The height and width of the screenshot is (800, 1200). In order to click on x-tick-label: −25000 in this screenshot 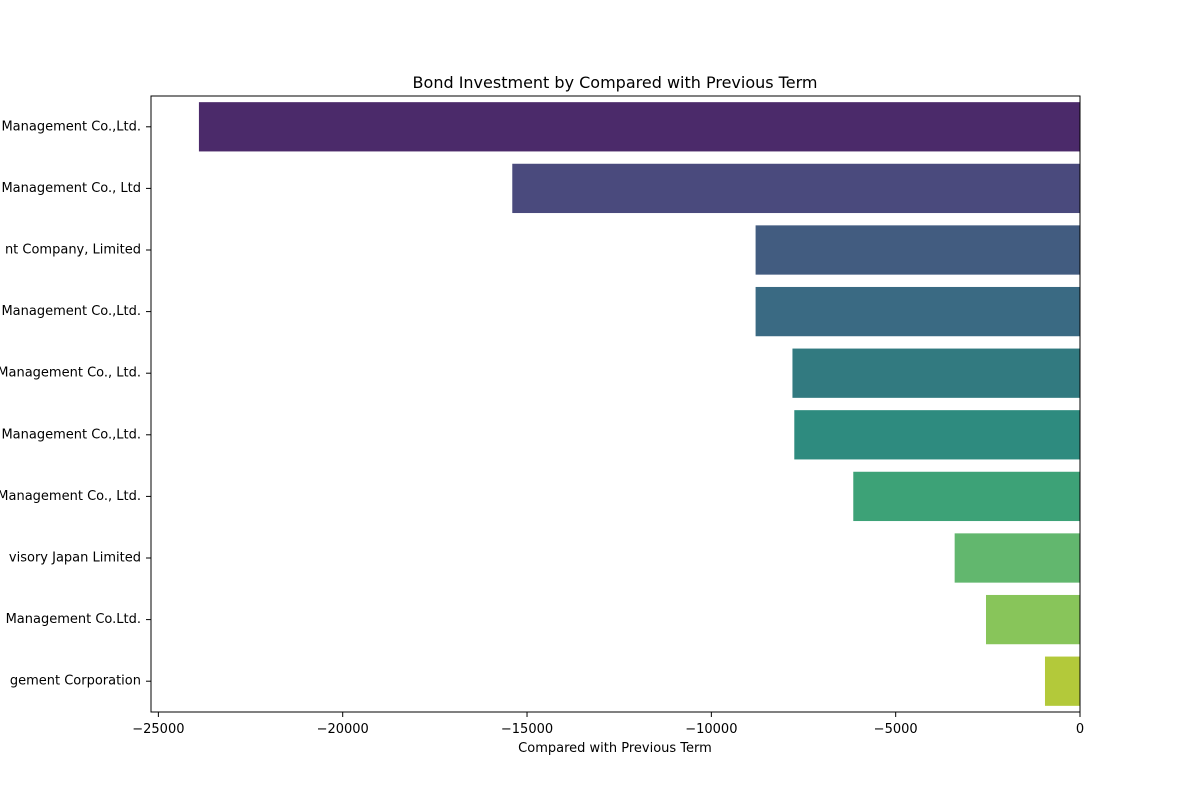, I will do `click(158, 729)`.